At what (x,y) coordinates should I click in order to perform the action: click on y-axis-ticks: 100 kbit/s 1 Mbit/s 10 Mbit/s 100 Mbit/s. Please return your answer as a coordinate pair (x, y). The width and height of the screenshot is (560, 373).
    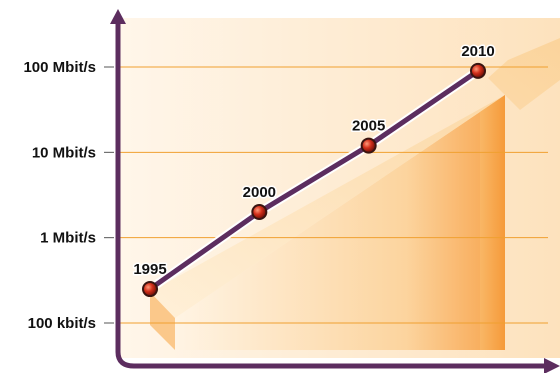
    Looking at the image, I should click on (68, 195).